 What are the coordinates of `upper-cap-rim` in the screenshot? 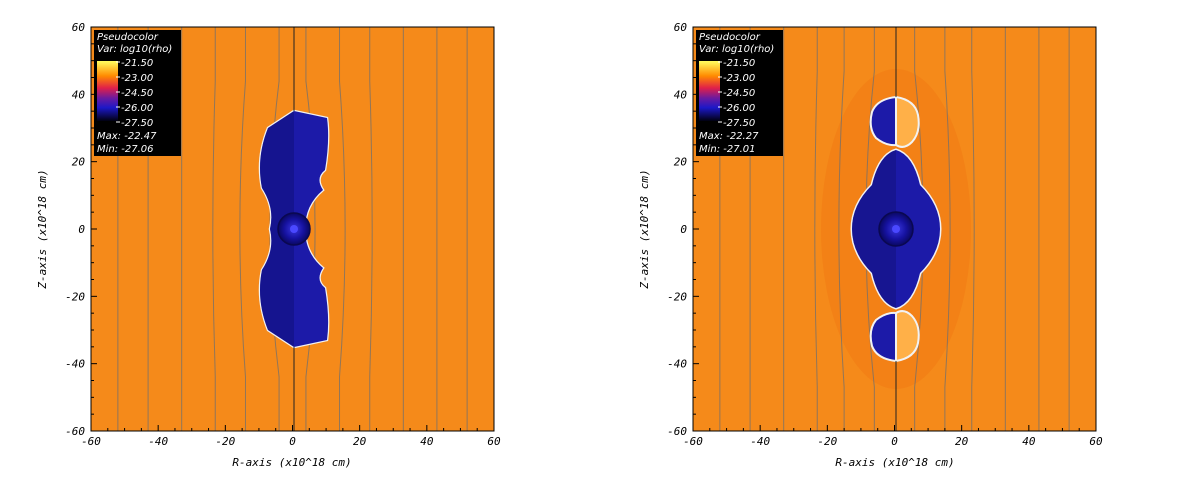 It's located at (907, 121).